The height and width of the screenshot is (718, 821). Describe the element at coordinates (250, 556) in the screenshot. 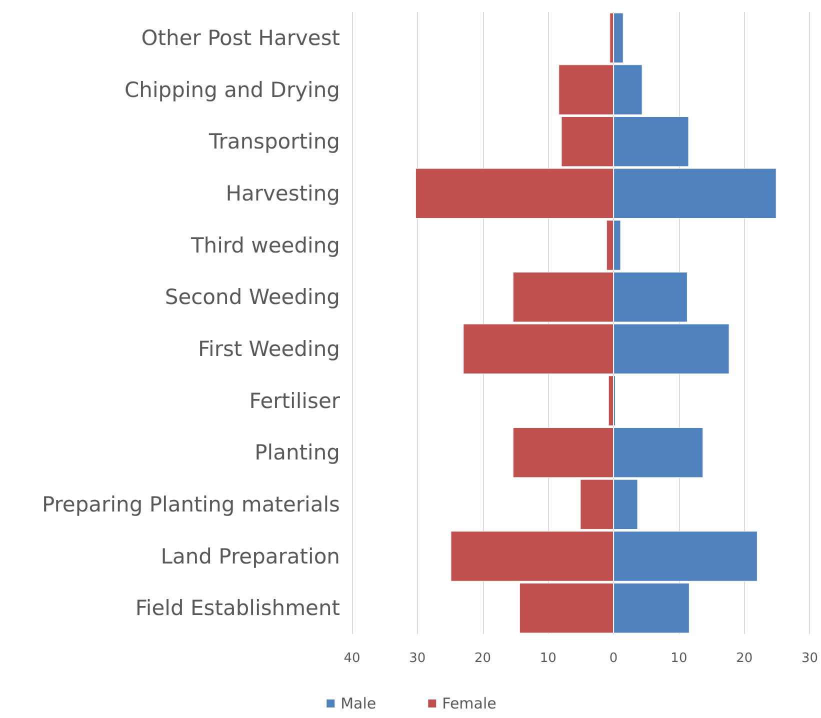

I see `y-tick-label: Land Preparation` at that location.